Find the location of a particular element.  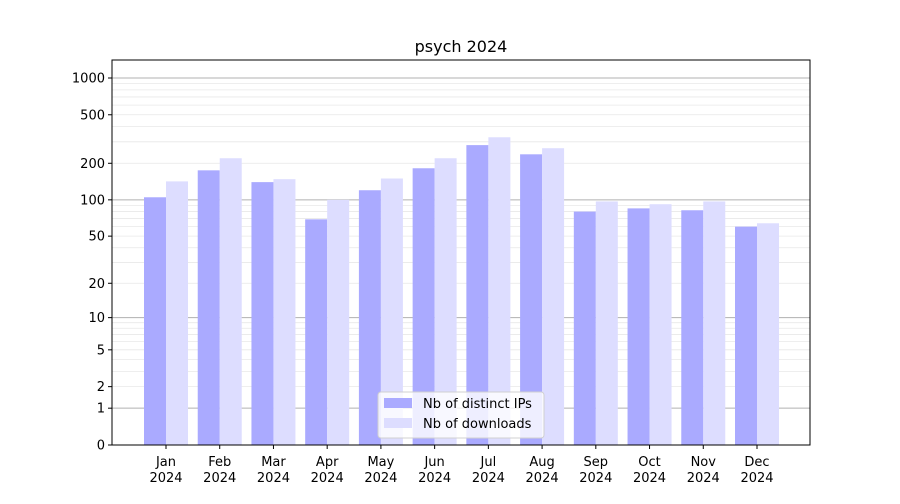

x-tick-label: Apr is located at coordinates (327, 462).